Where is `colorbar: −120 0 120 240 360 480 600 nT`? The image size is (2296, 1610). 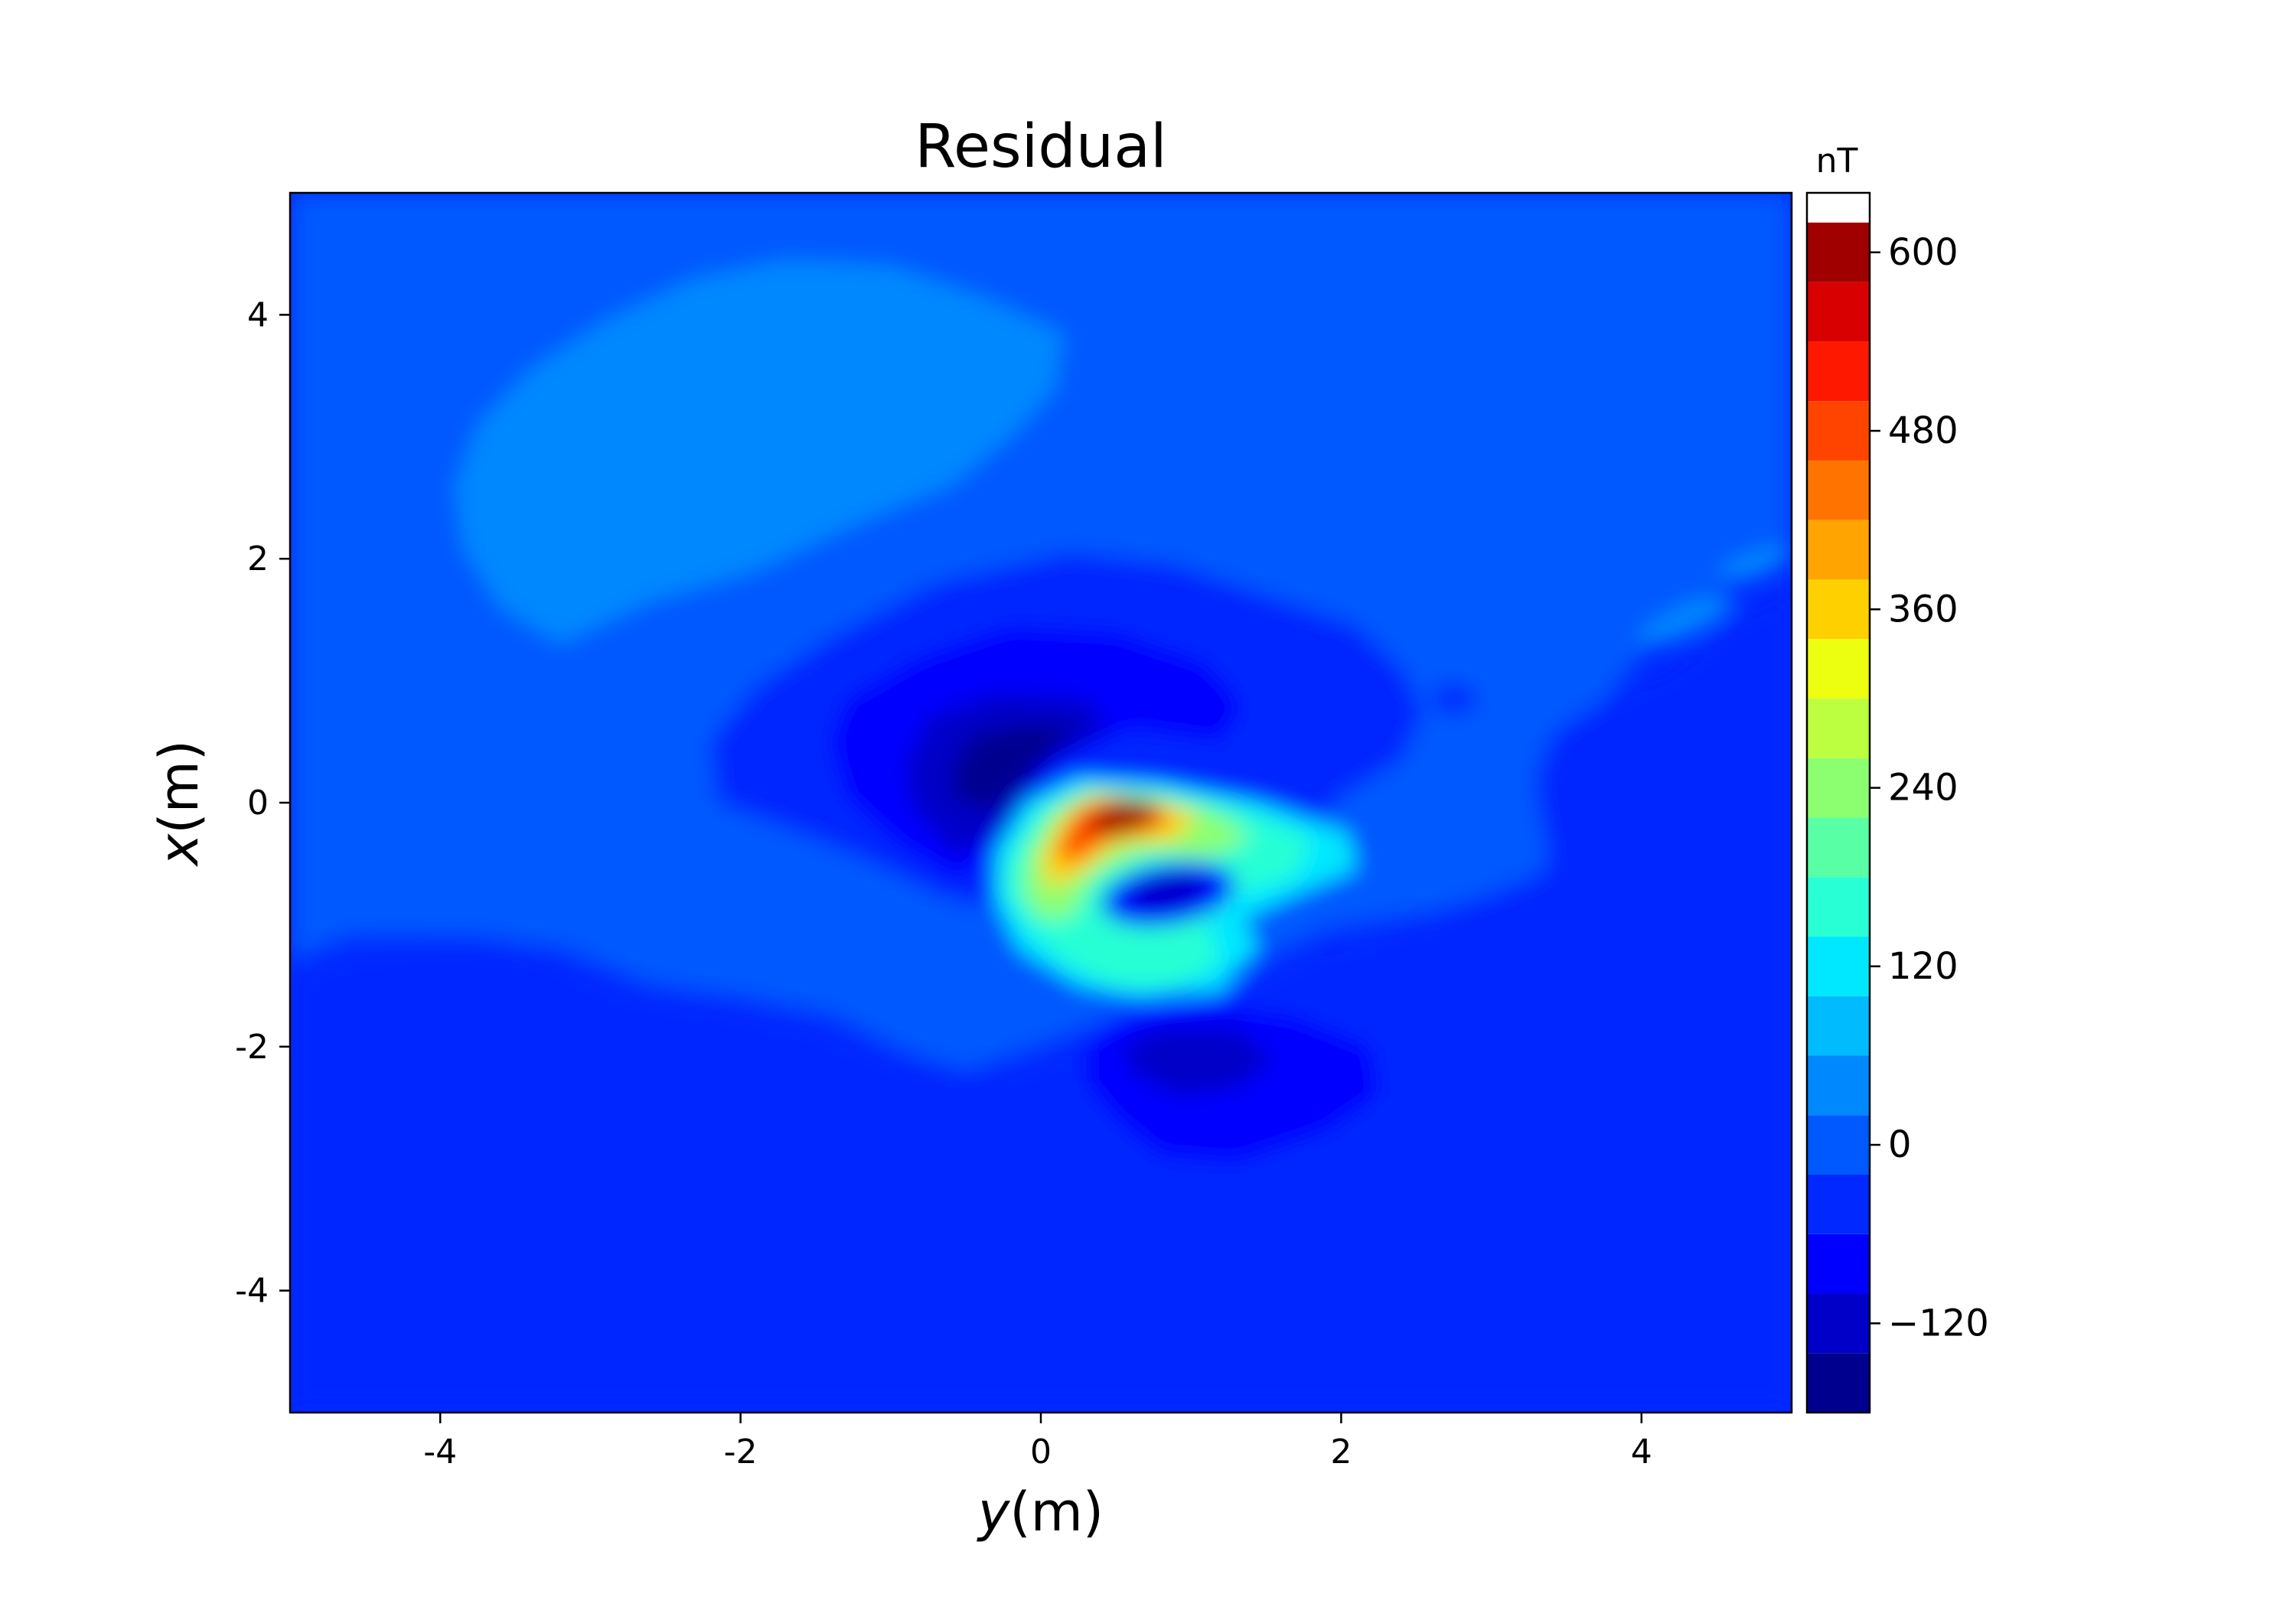 colorbar: −120 0 120 240 360 480 600 nT is located at coordinates (1897, 778).